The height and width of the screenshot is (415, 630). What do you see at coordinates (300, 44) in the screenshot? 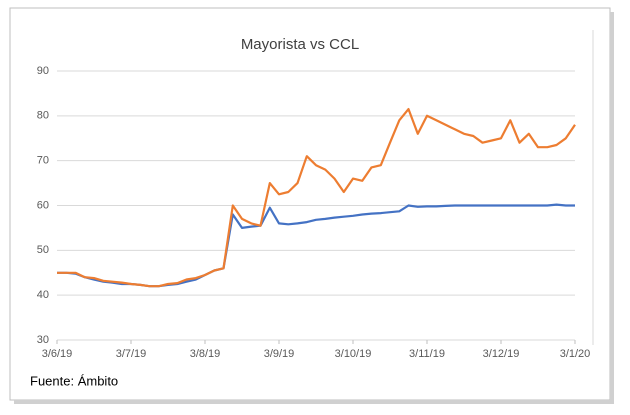
I see `chart-title: Mayorista vs CCL` at bounding box center [300, 44].